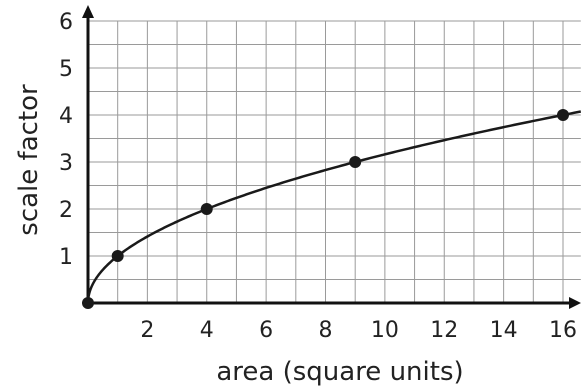 The width and height of the screenshot is (581, 386). Describe the element at coordinates (66, 210) in the screenshot. I see `y-tick-label: 2` at that location.